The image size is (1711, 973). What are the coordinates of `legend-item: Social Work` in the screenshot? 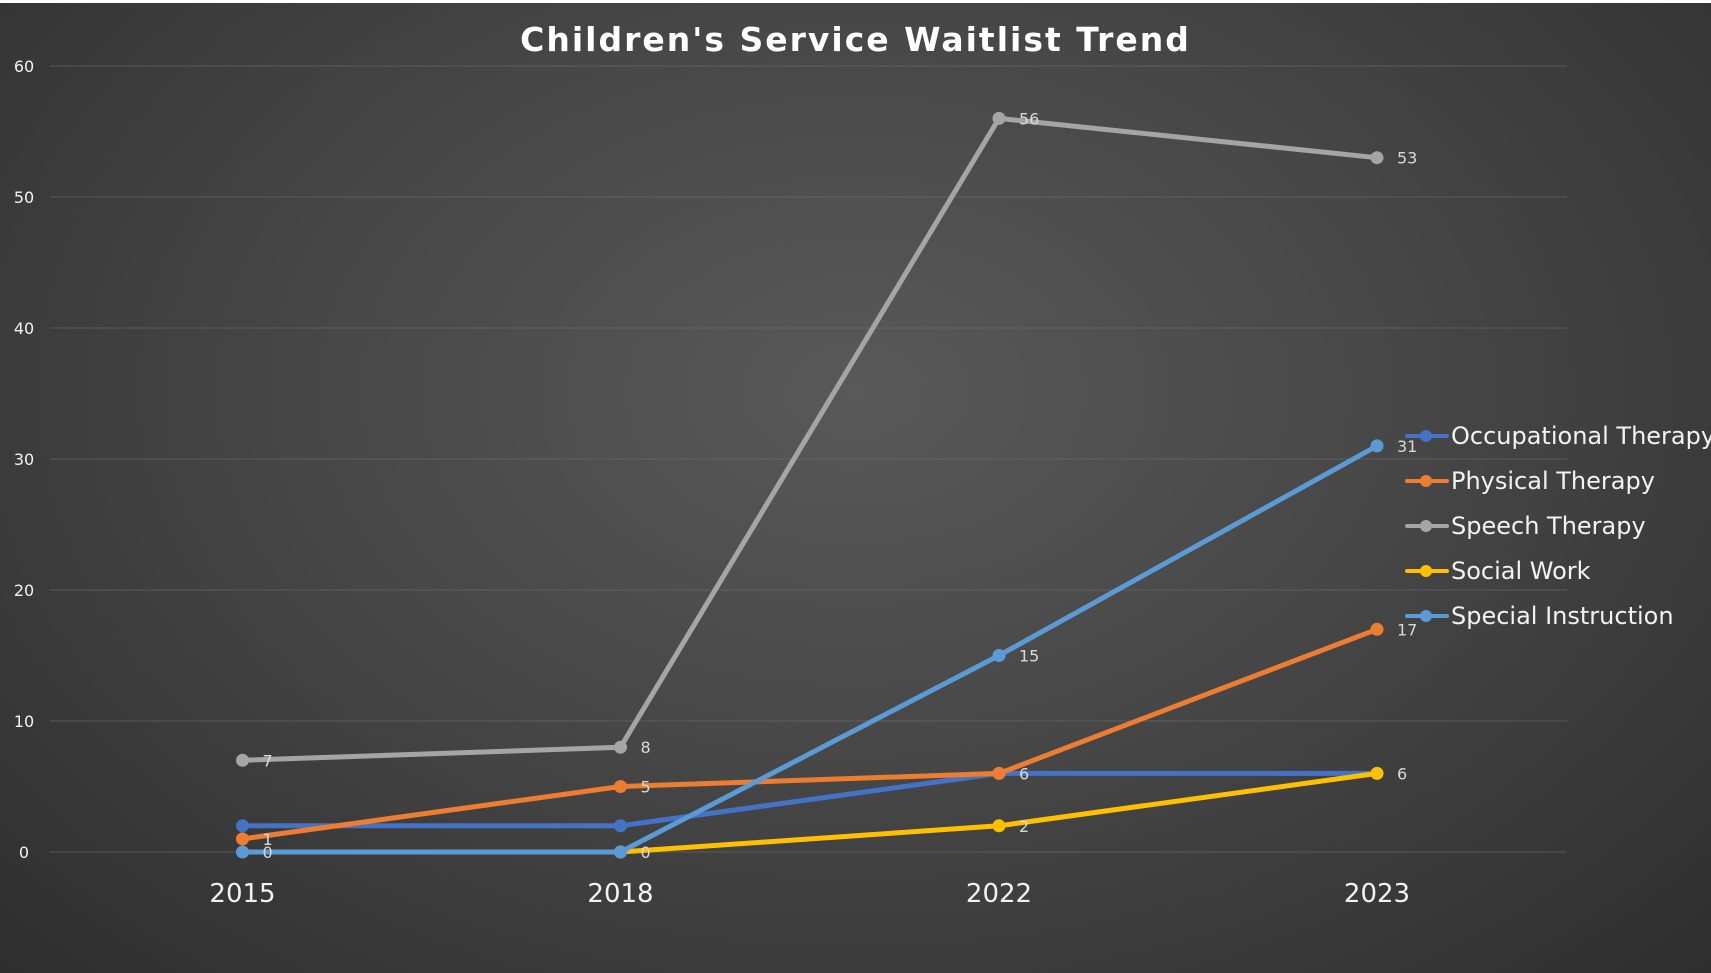 It's located at (1557, 570).